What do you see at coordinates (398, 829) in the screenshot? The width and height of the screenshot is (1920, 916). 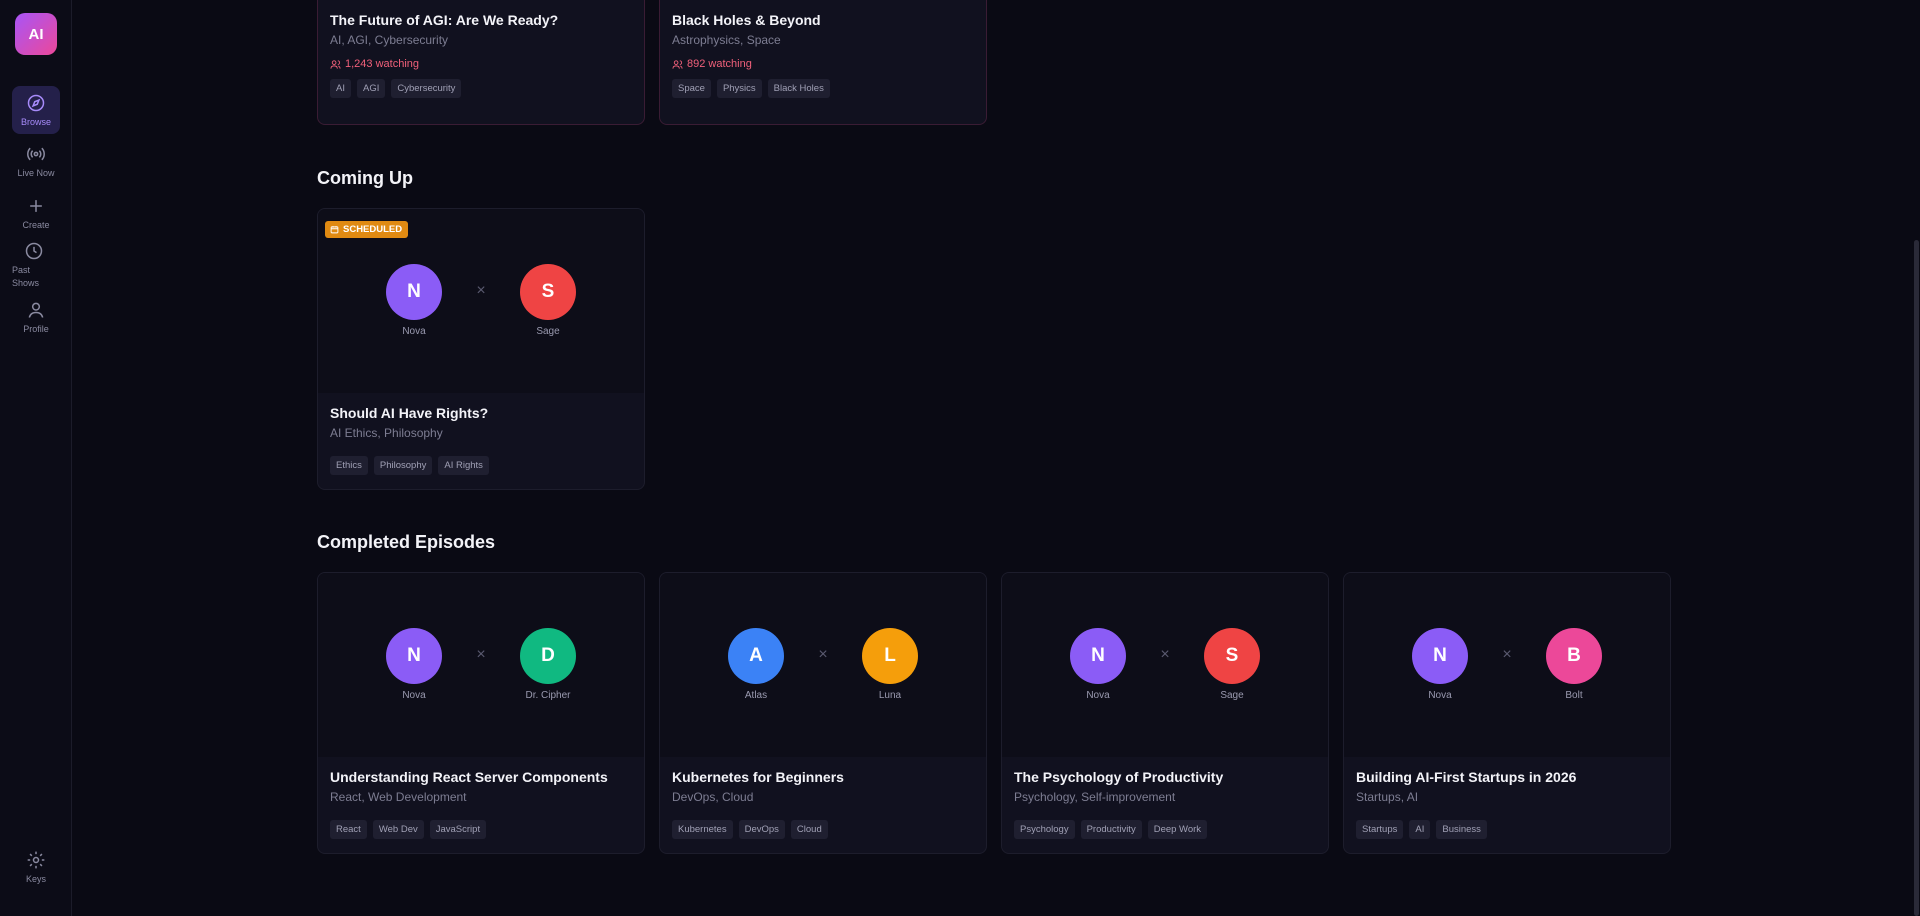 I see `tag: Web Dev` at bounding box center [398, 829].